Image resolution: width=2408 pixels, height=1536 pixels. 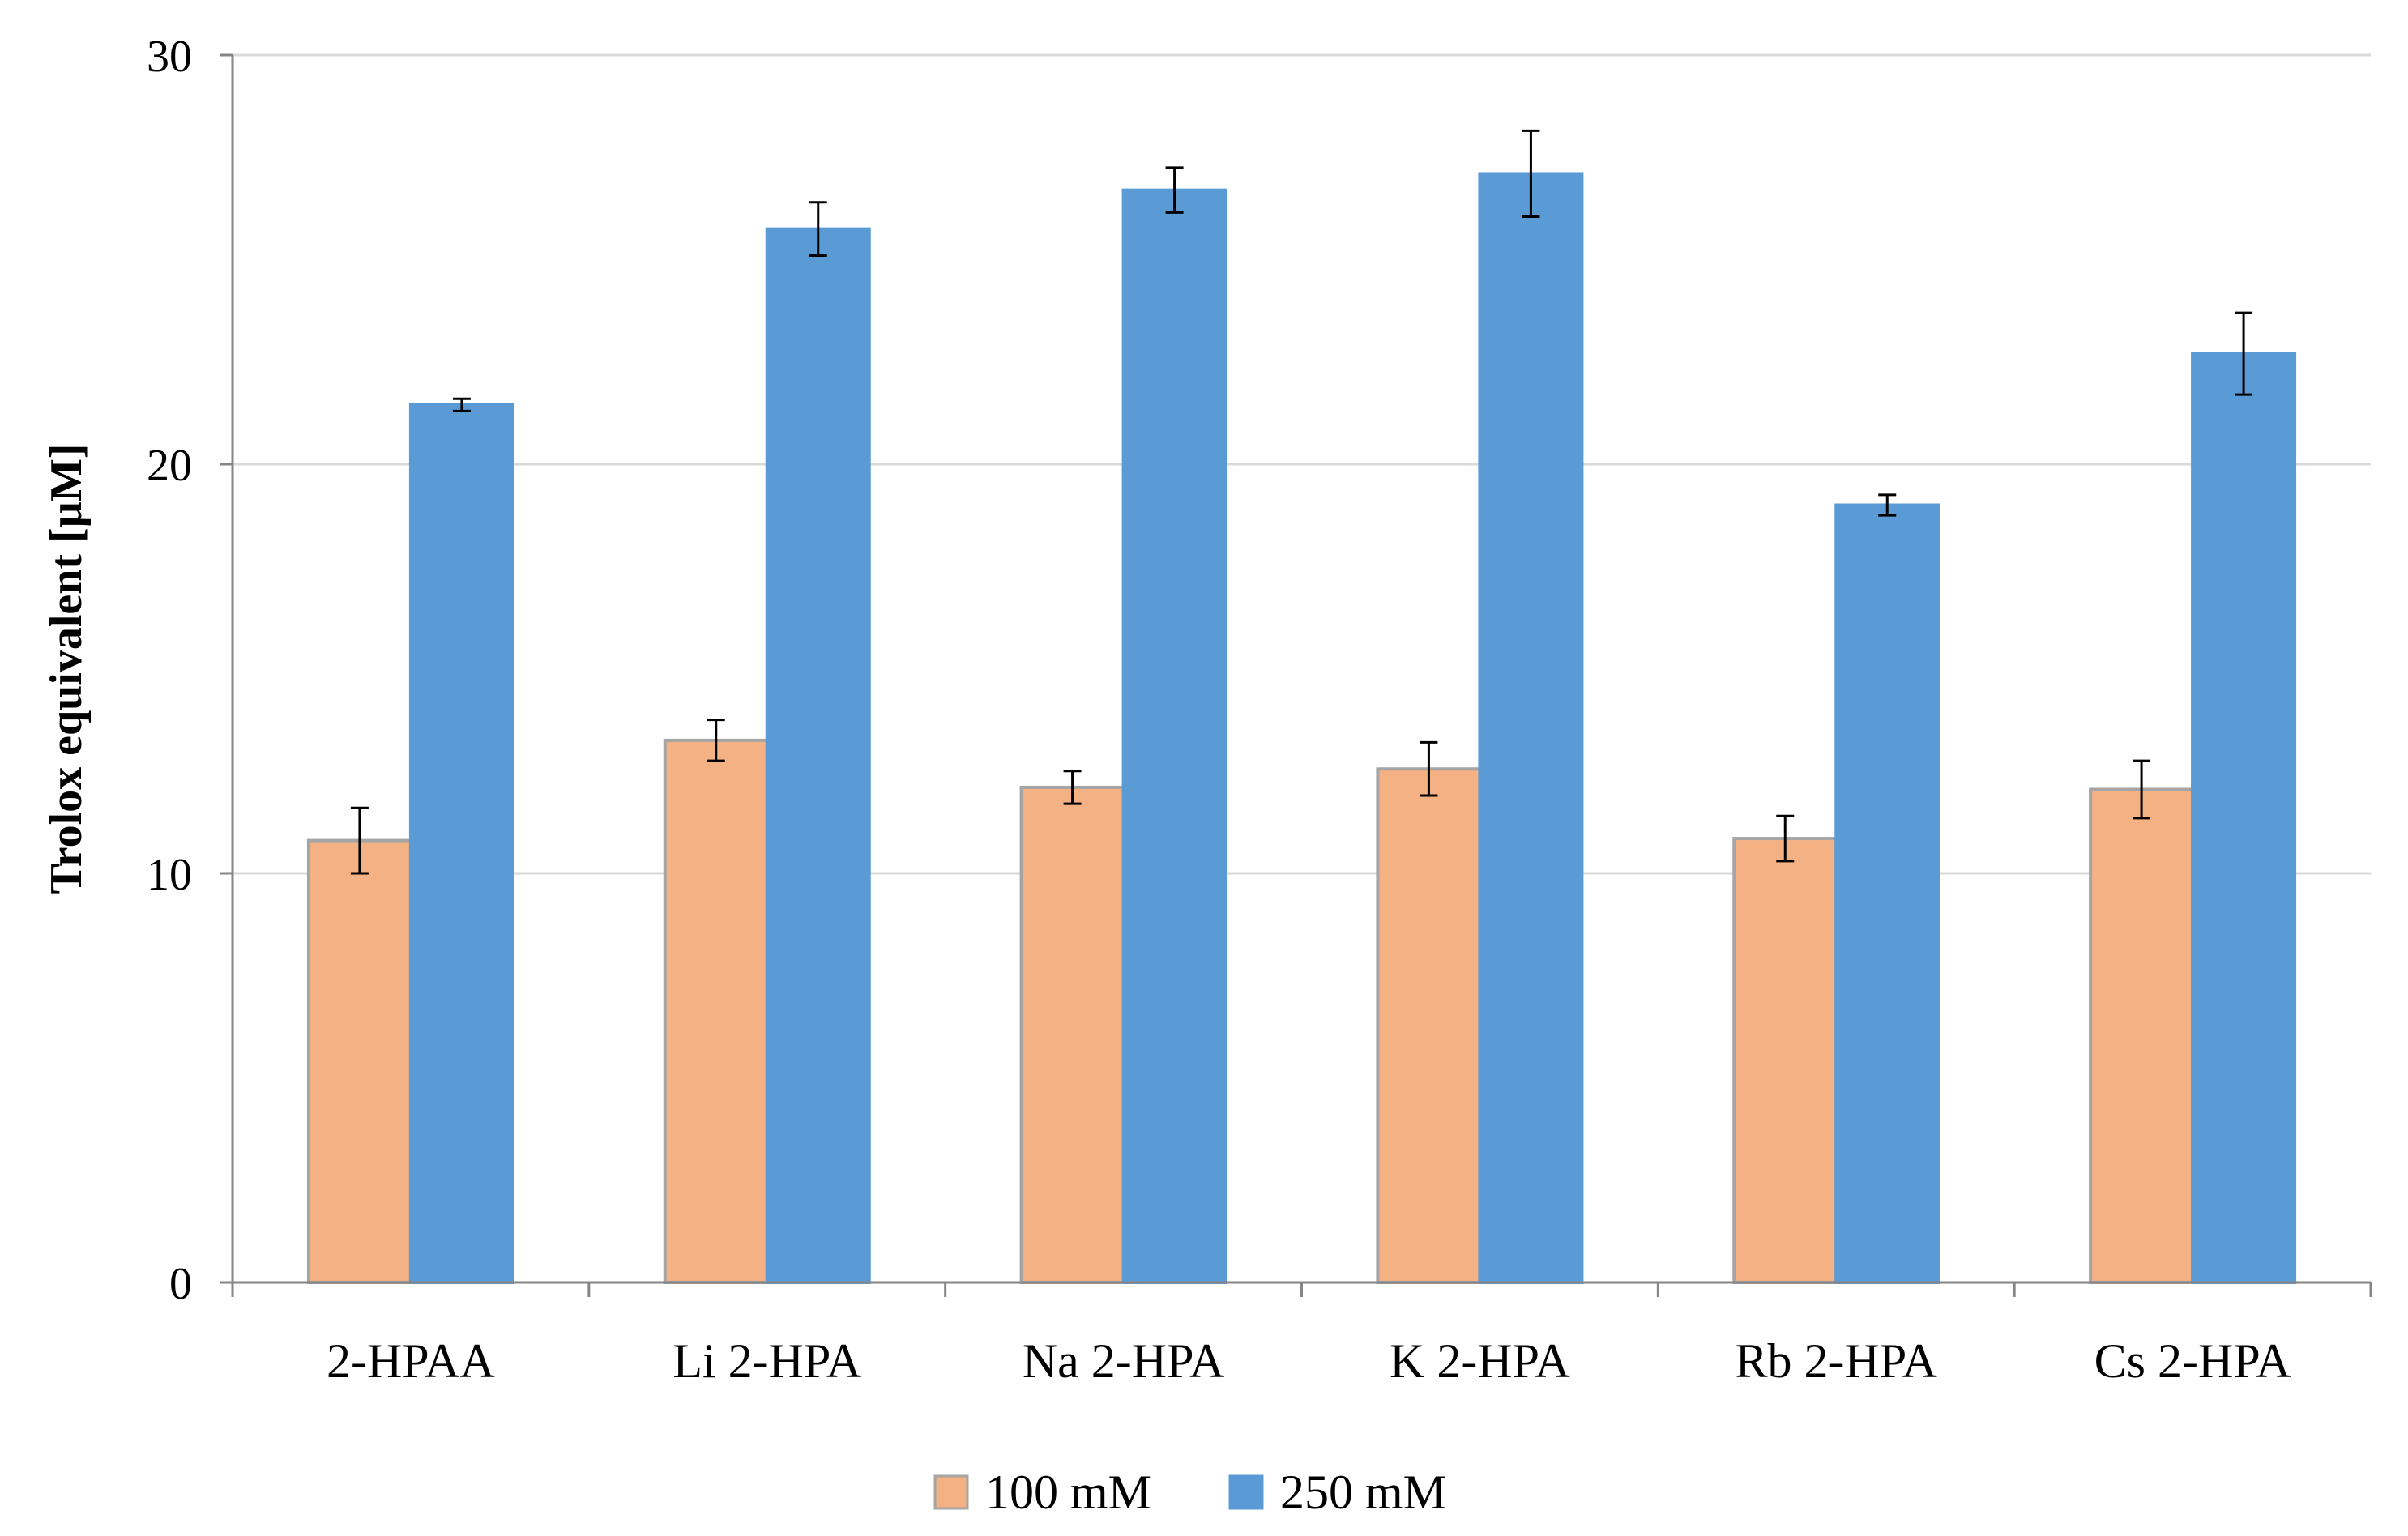 I want to click on error-bar-100-mM-Na-2-HPA, so click(x=1072, y=787).